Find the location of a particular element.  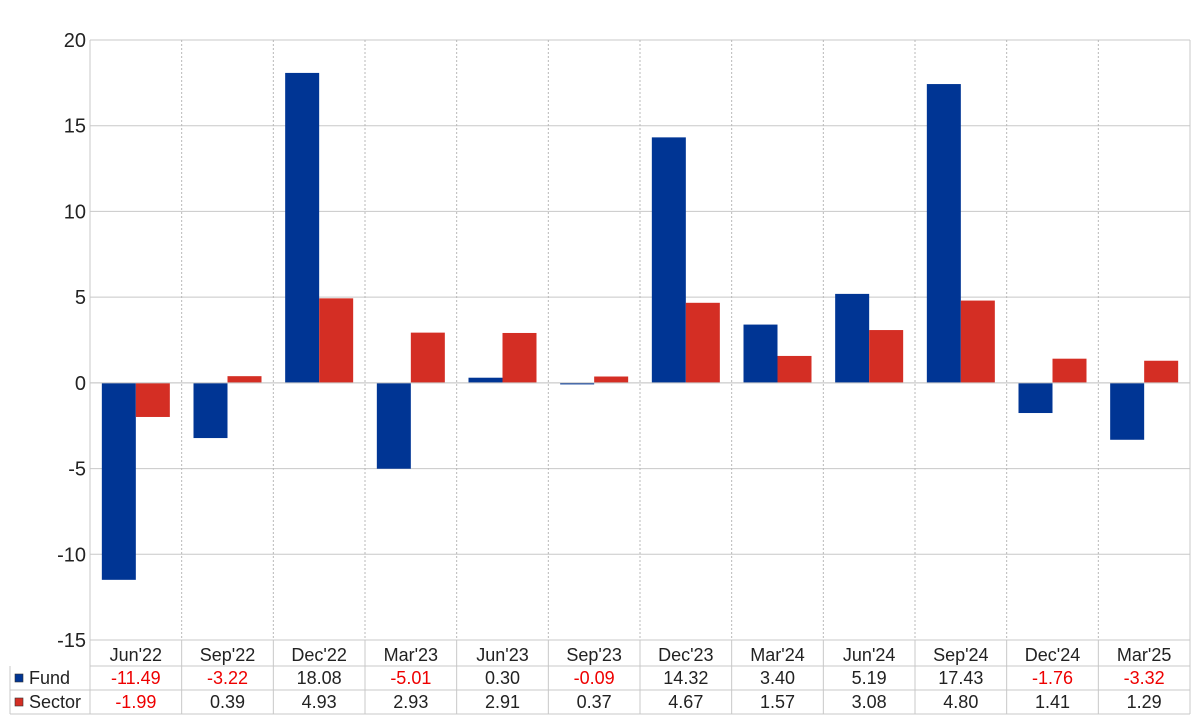

category-label: Mar'23 is located at coordinates (411, 655).